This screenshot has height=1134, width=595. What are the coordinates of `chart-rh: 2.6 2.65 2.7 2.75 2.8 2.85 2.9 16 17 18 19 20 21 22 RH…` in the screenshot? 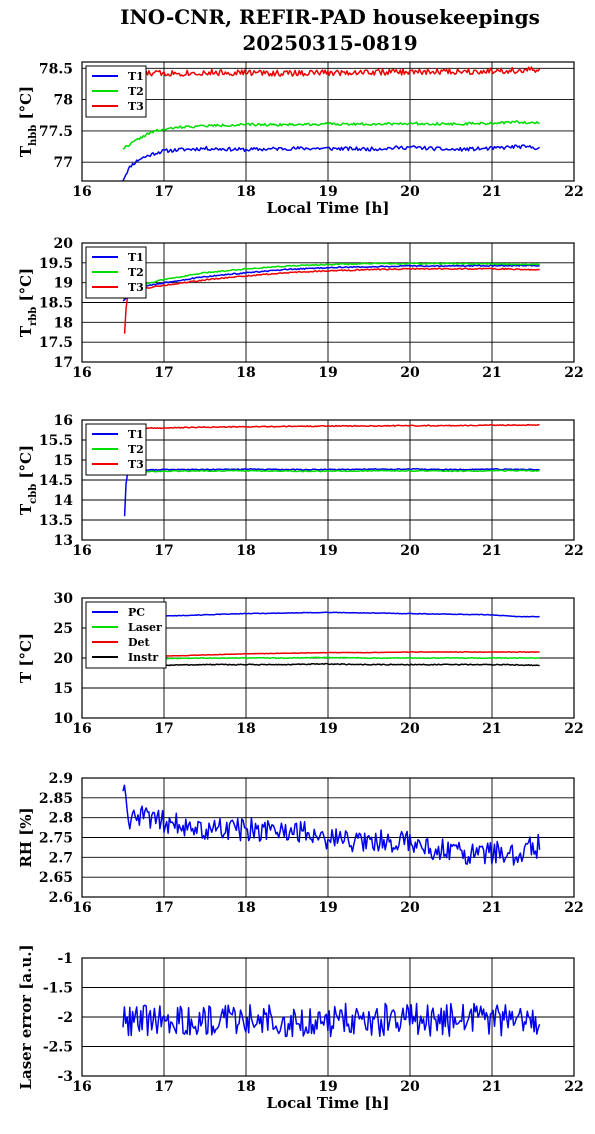 It's located at (300, 843).